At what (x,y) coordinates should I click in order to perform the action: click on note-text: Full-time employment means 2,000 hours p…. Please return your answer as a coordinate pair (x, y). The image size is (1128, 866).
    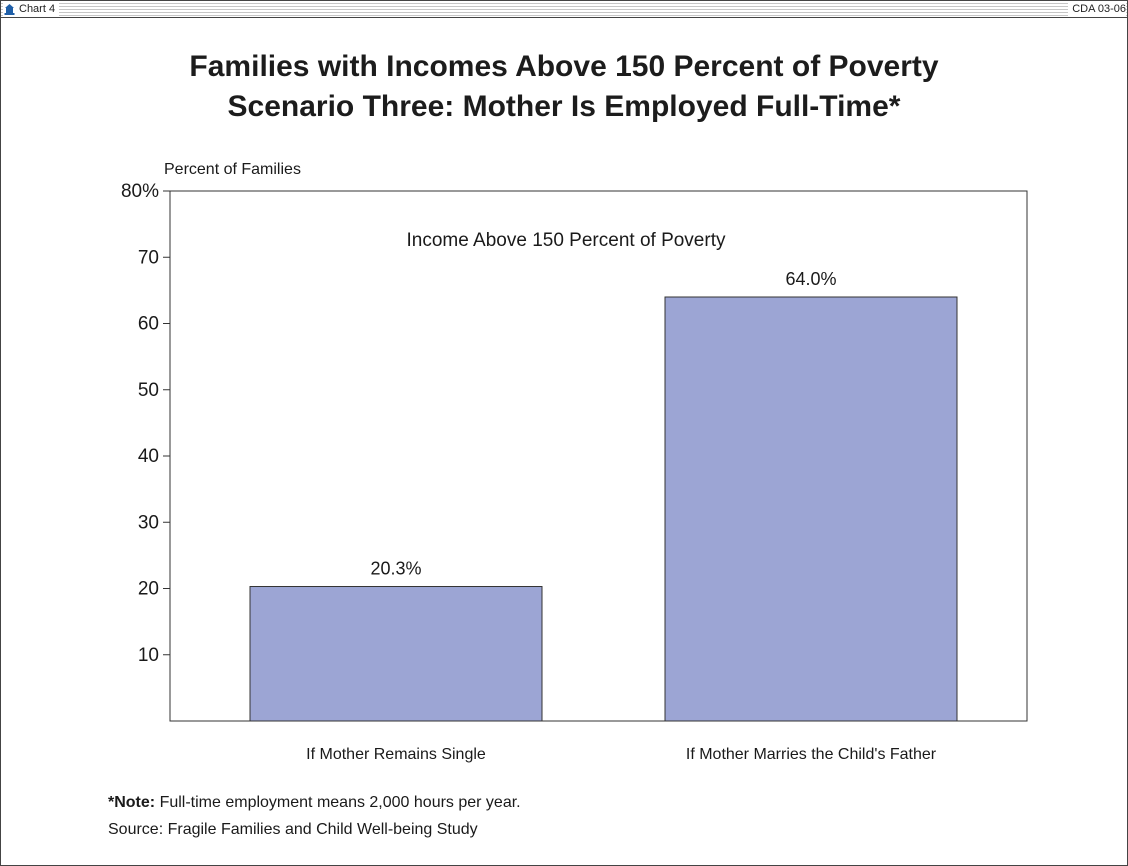
    Looking at the image, I should click on (340, 802).